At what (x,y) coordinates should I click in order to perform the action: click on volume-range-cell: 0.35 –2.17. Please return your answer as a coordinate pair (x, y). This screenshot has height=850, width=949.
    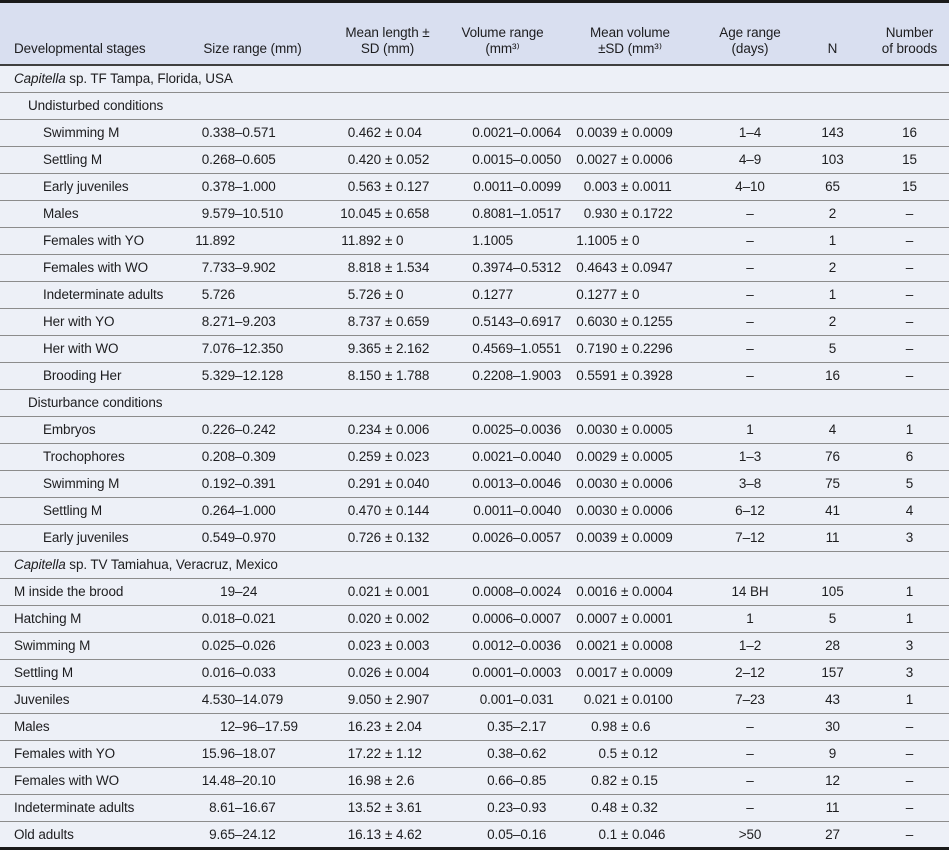
    Looking at the image, I should click on (517, 726).